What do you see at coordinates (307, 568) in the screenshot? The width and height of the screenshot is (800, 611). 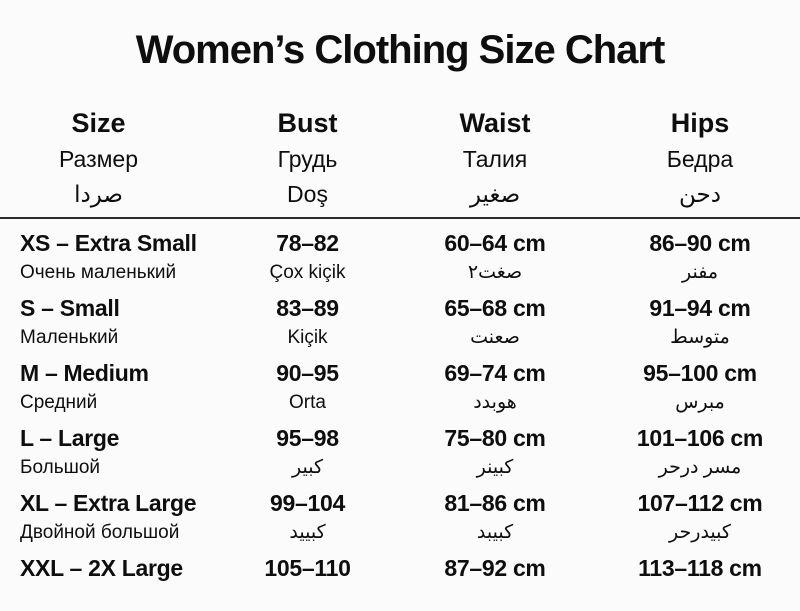 I see `bust-value: 105–110` at bounding box center [307, 568].